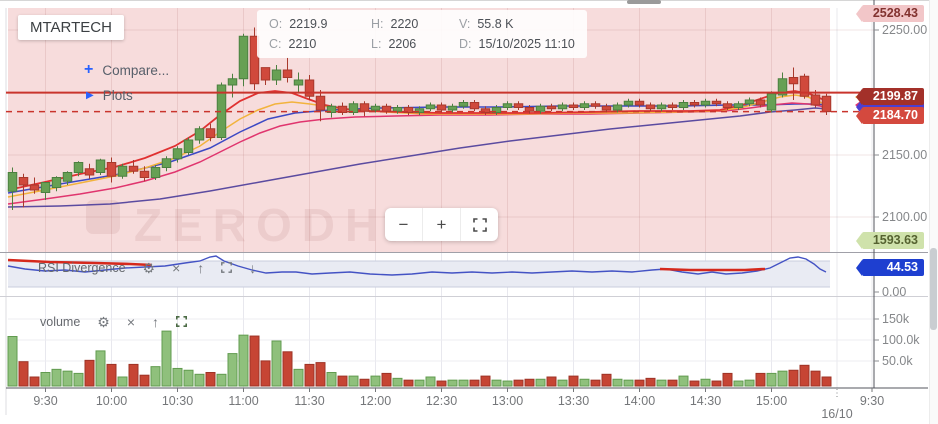 The height and width of the screenshot is (424, 938). I want to click on vertical-scrollbar-track, so click(933, 212).